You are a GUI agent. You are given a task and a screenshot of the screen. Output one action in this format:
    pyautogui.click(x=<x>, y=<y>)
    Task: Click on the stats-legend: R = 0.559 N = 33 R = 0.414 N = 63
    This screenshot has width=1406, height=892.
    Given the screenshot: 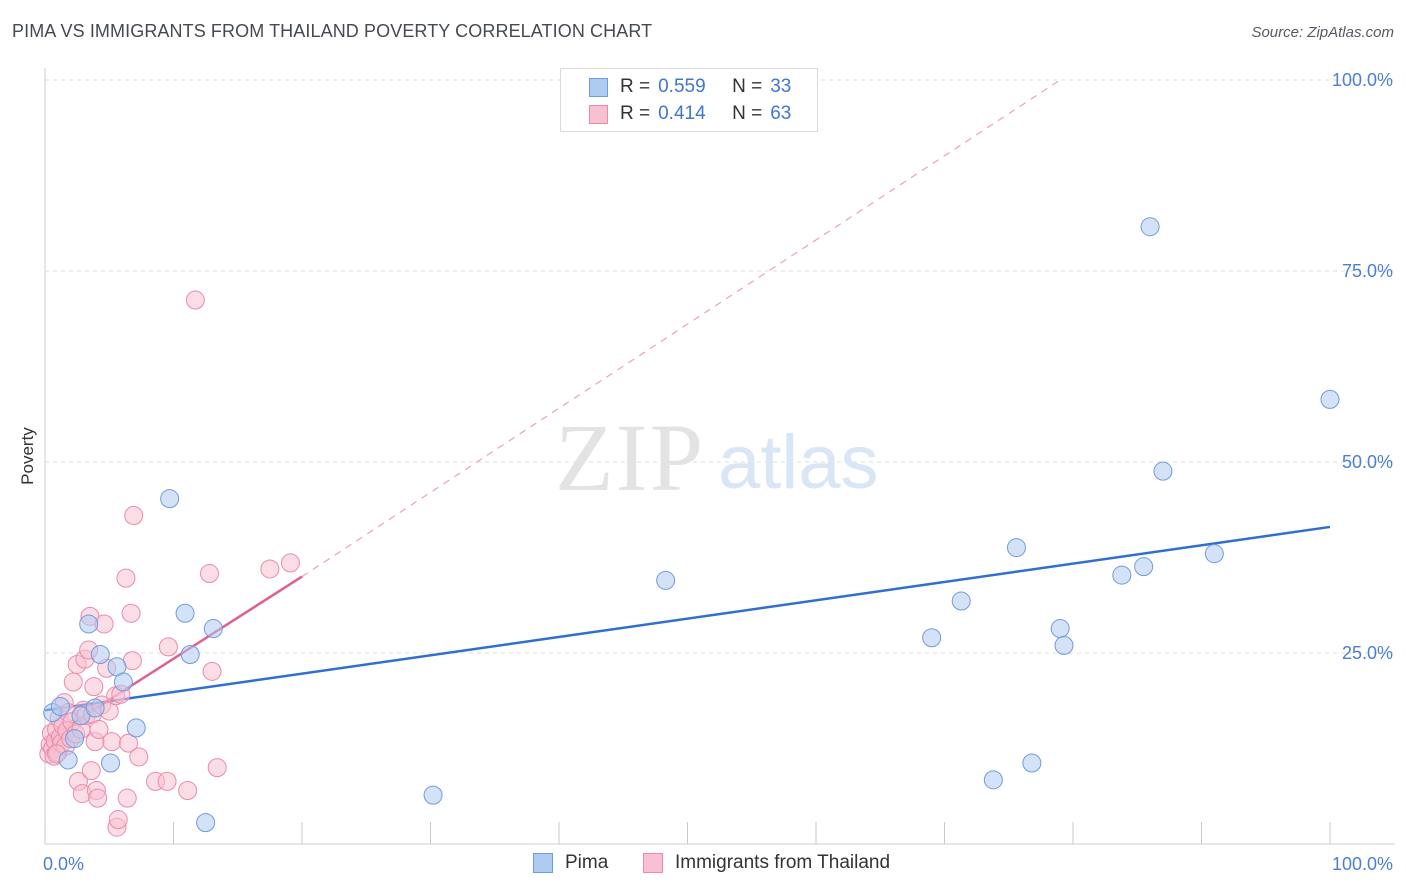 What is the action you would take?
    pyautogui.click(x=689, y=100)
    